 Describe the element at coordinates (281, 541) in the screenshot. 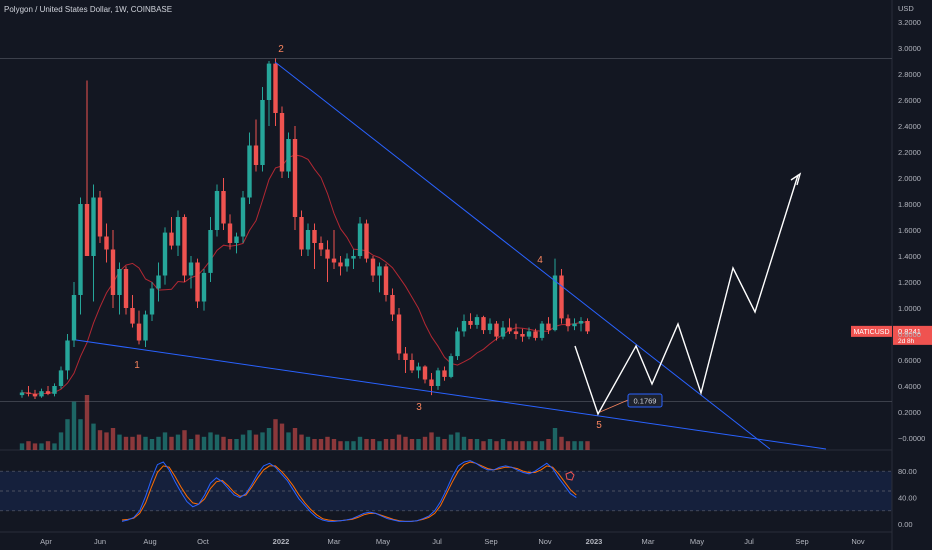

I see `time-tick-label: 2022` at that location.